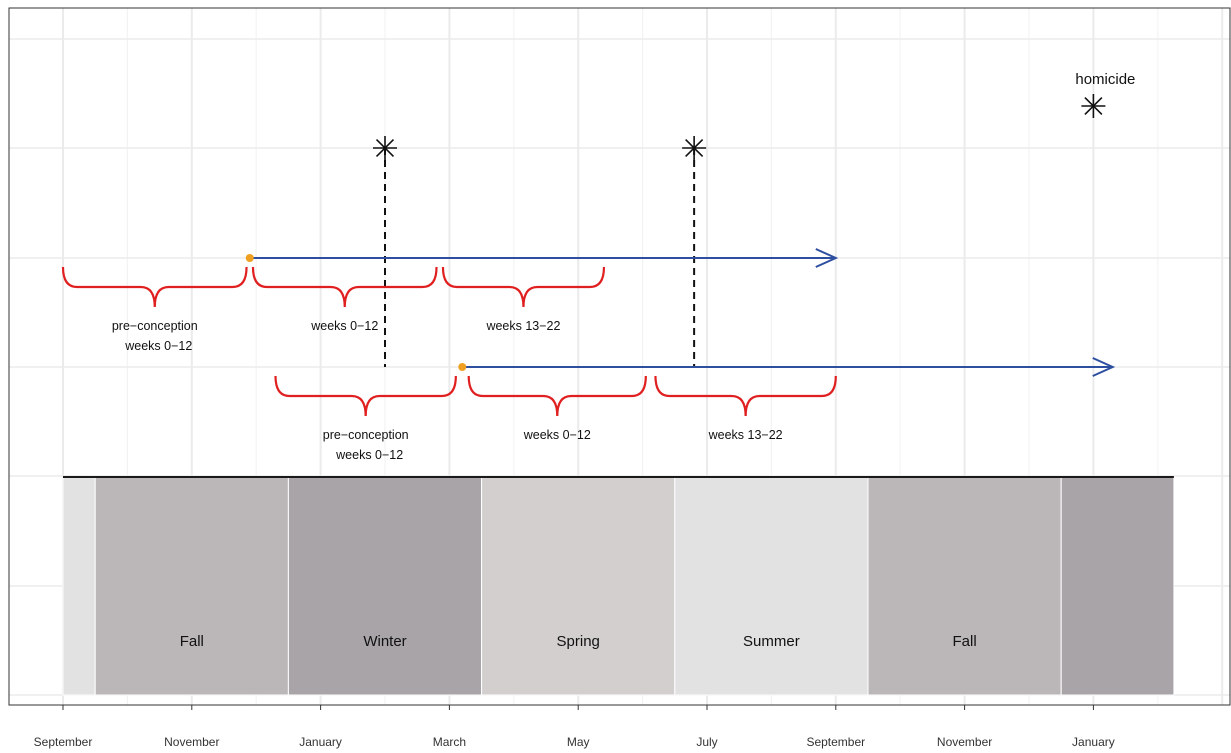  I want to click on season-label: Winter, so click(384, 641).